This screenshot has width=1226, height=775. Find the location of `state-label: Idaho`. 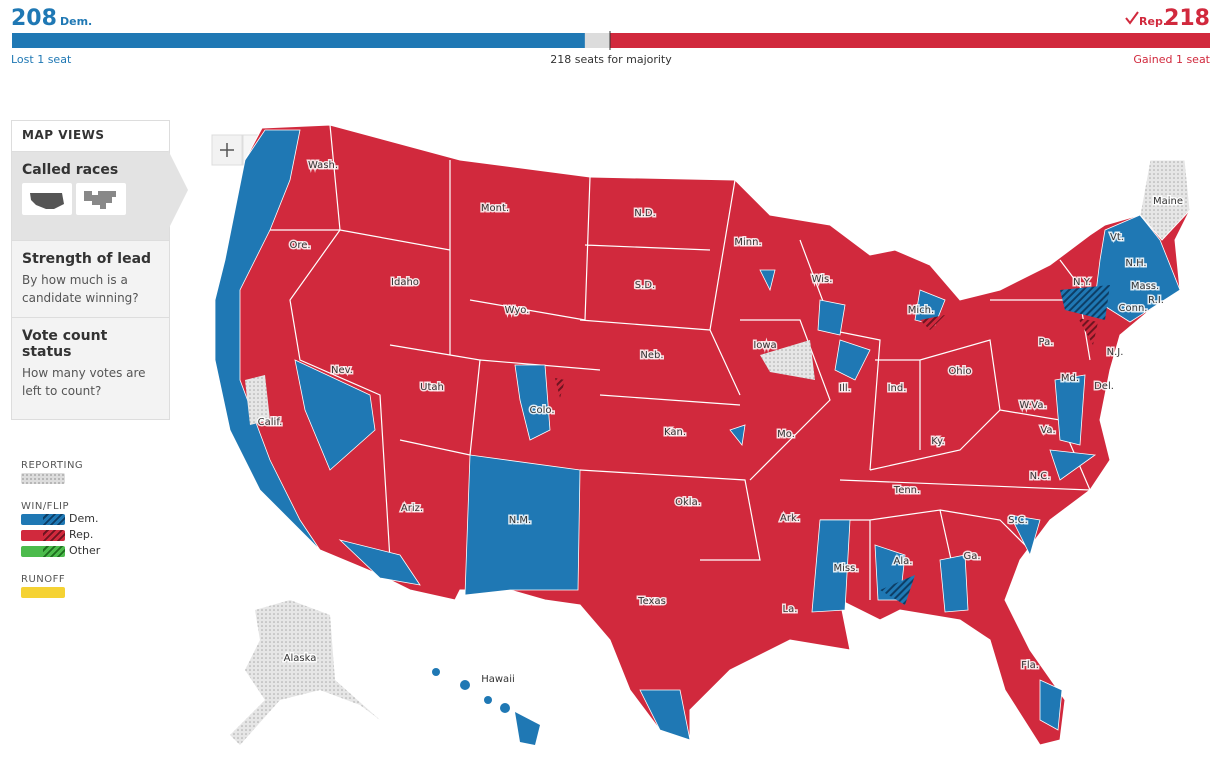

state-label: Idaho is located at coordinates (405, 282).